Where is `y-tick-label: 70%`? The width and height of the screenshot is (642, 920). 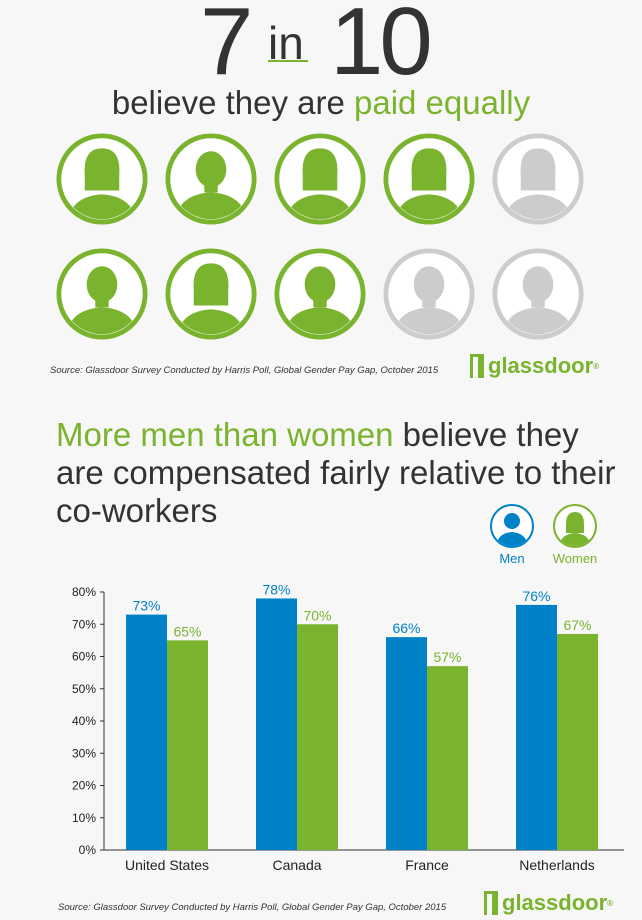
y-tick-label: 70% is located at coordinates (84, 624).